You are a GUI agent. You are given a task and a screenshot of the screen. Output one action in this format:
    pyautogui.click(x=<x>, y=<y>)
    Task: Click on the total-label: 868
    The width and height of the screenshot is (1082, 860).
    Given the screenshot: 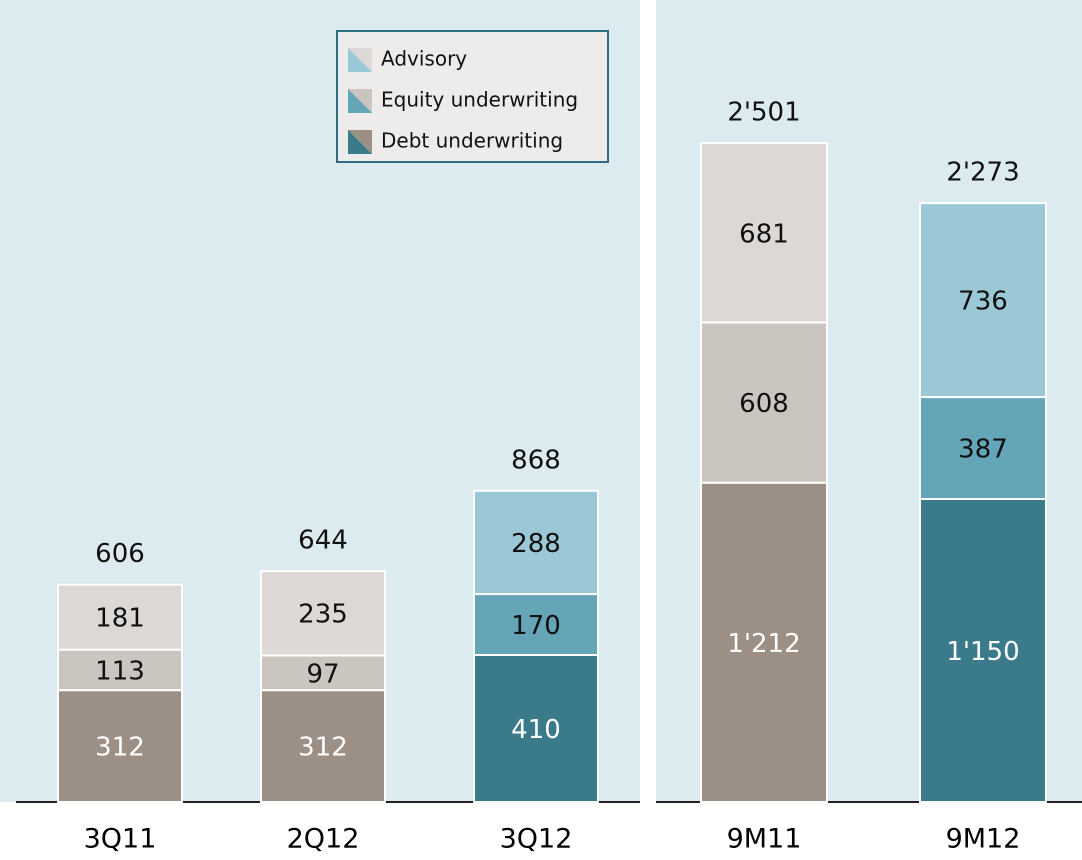 What is the action you would take?
    pyautogui.click(x=536, y=460)
    